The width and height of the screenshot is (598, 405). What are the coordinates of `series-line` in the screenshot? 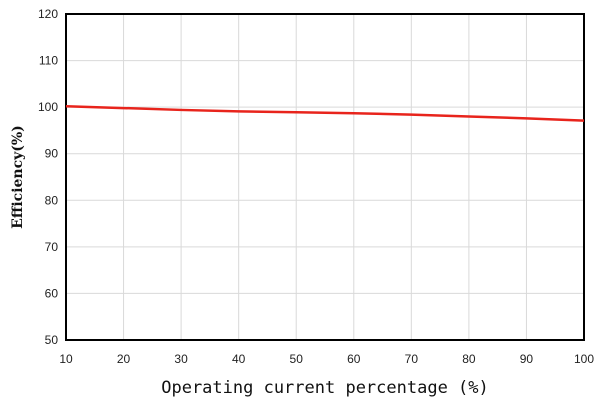 It's located at (325, 113).